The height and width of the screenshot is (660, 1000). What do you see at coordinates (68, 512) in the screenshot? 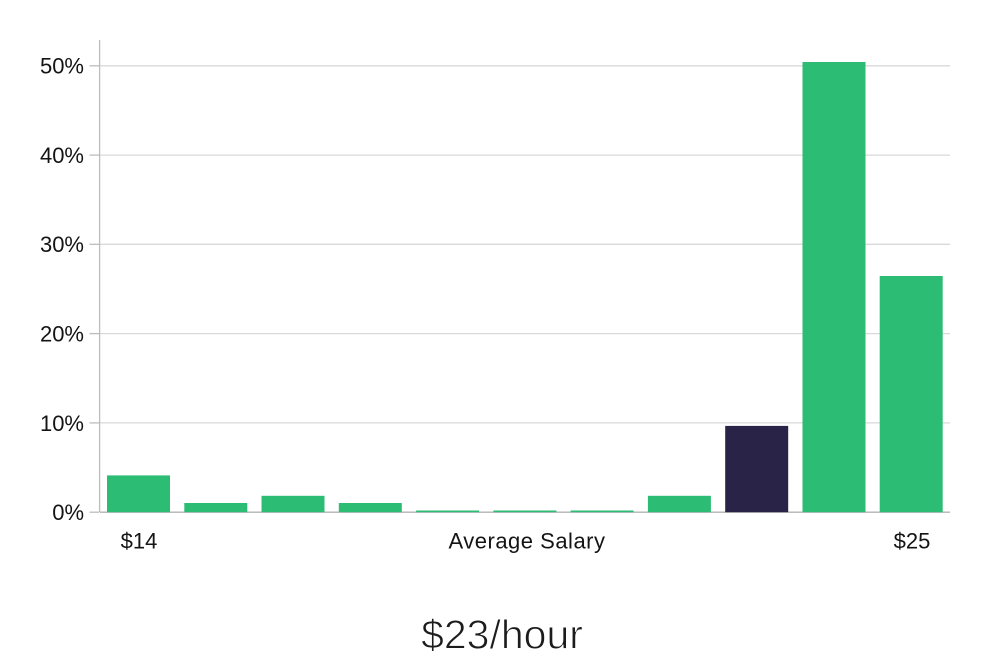
I see `svg-text: 0%` at bounding box center [68, 512].